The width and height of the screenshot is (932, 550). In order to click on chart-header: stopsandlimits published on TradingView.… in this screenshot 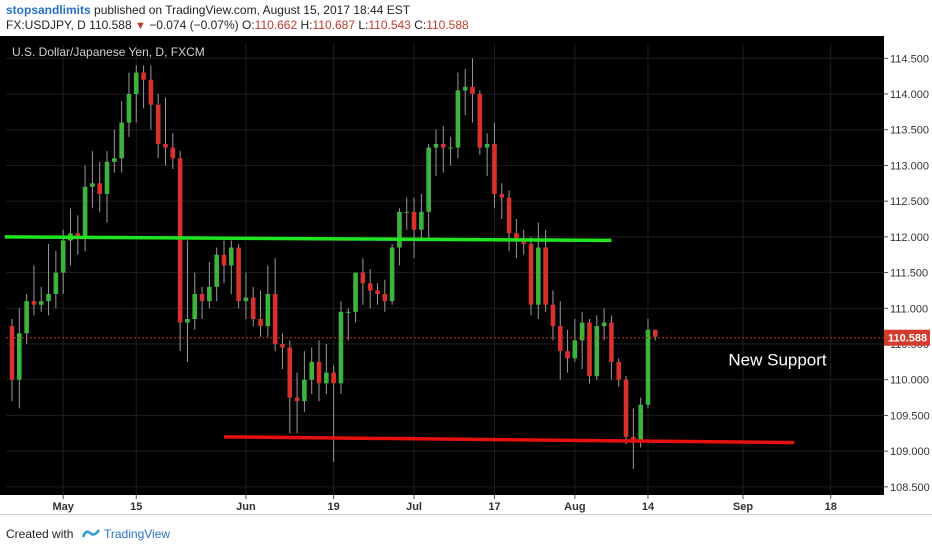, I will do `click(466, 18)`.